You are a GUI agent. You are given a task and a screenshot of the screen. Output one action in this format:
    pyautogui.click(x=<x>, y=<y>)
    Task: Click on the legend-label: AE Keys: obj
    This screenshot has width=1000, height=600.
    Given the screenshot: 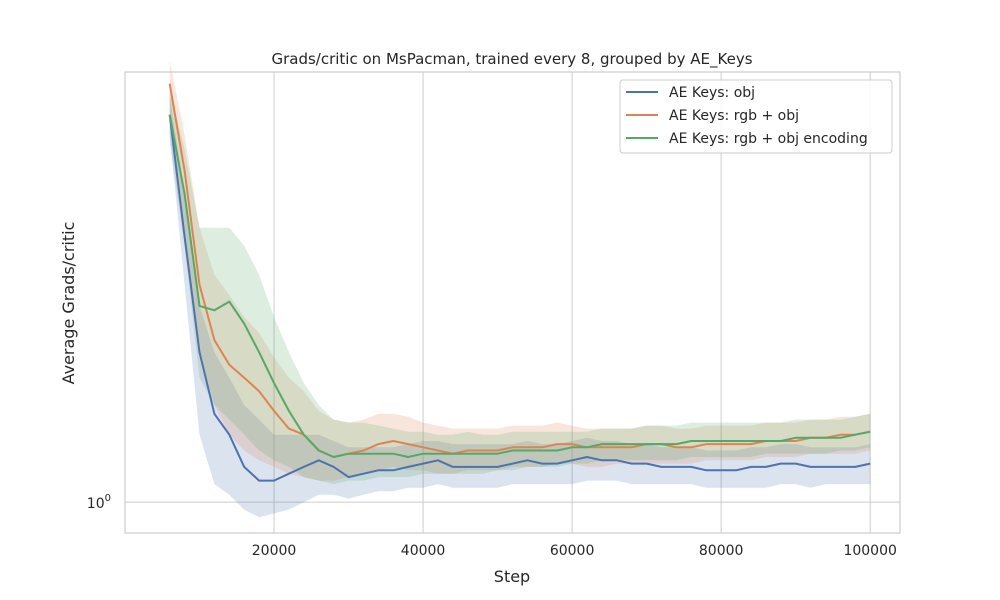 What is the action you would take?
    pyautogui.click(x=712, y=93)
    